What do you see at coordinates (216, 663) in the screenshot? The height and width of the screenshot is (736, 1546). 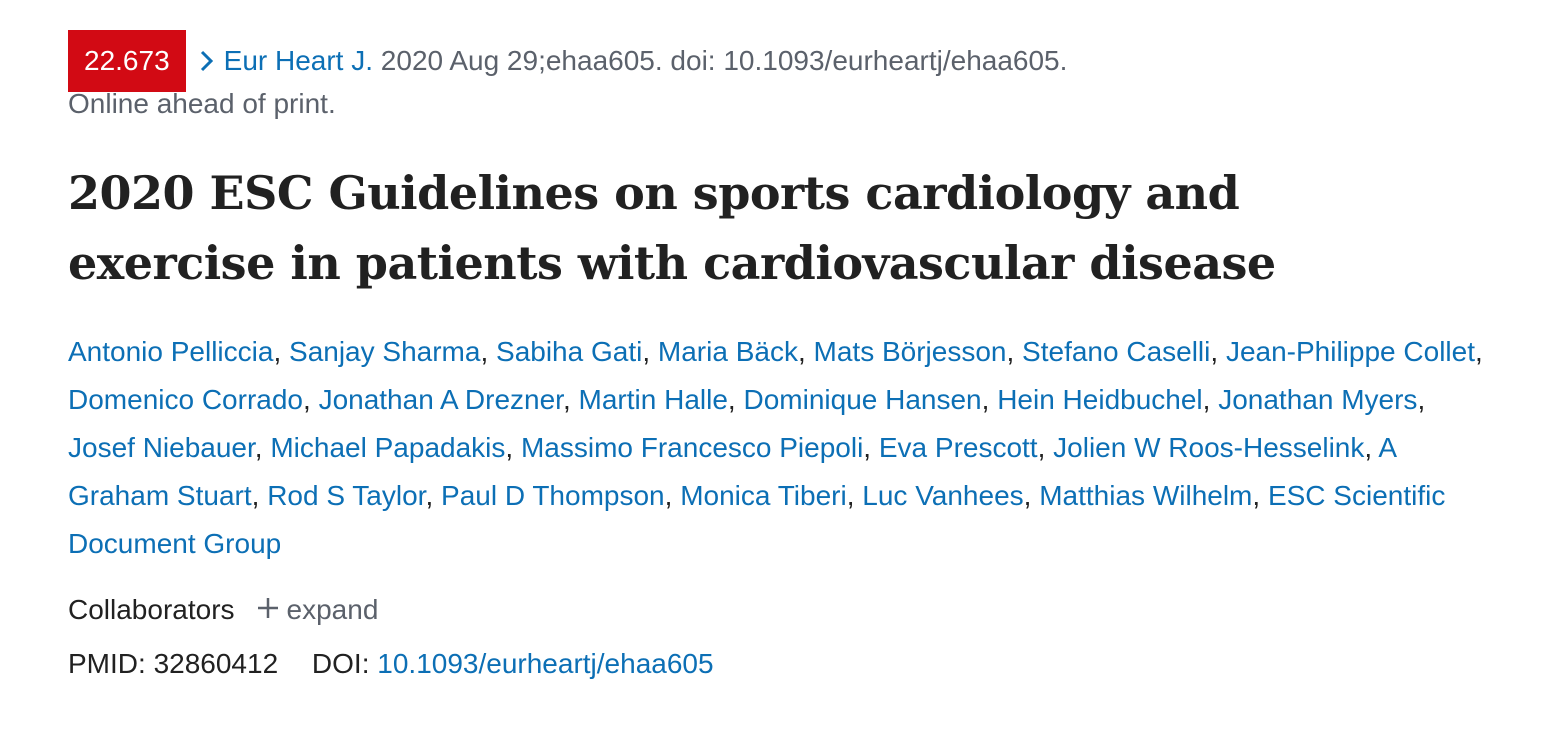 I see `pmid-value: 32860412` at bounding box center [216, 663].